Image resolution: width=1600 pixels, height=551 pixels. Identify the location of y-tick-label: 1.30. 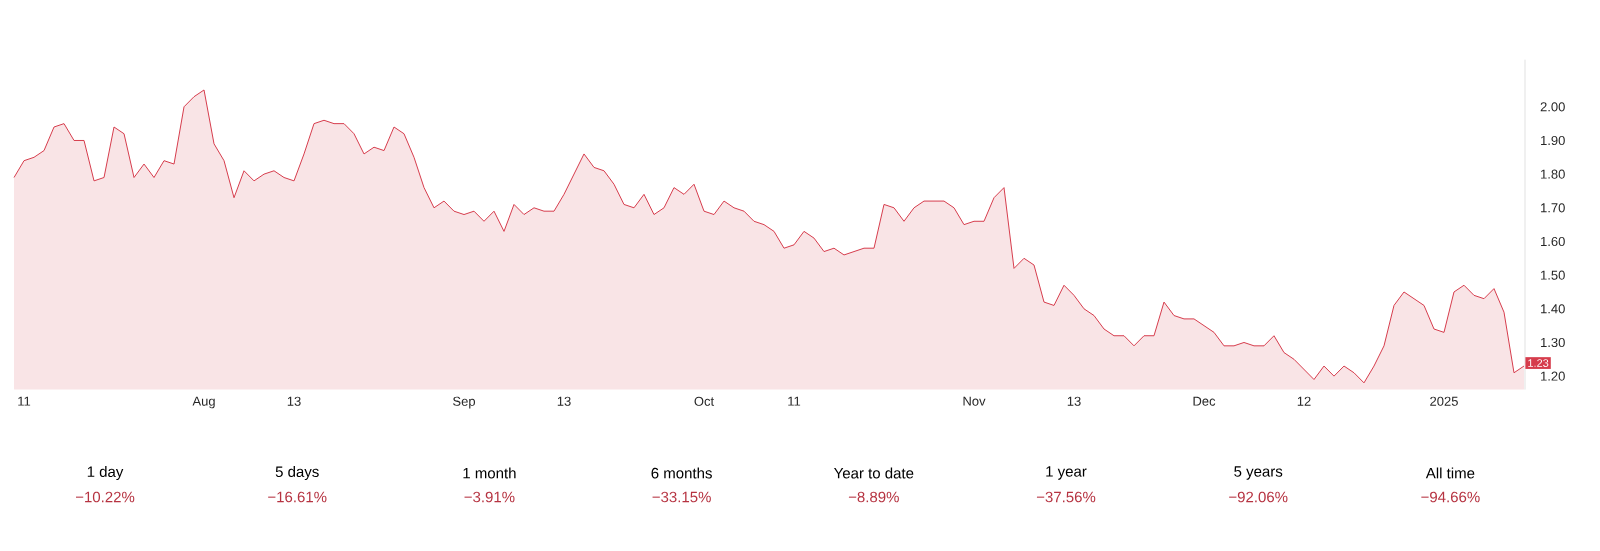
(1553, 342).